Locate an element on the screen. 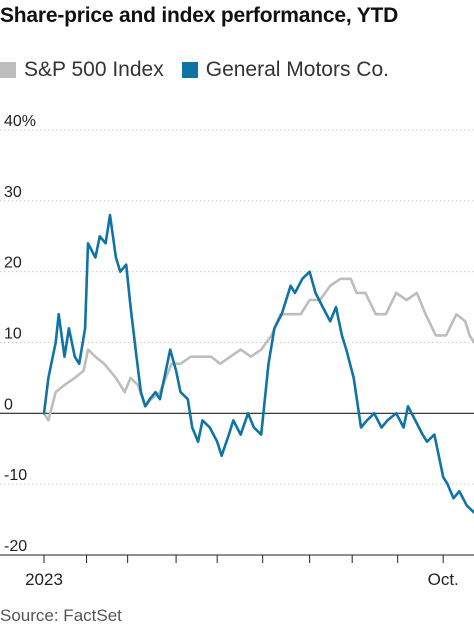 This screenshot has height=632, width=474. chart-legend: S&P 500 Index General Motors Co. is located at coordinates (203, 70).